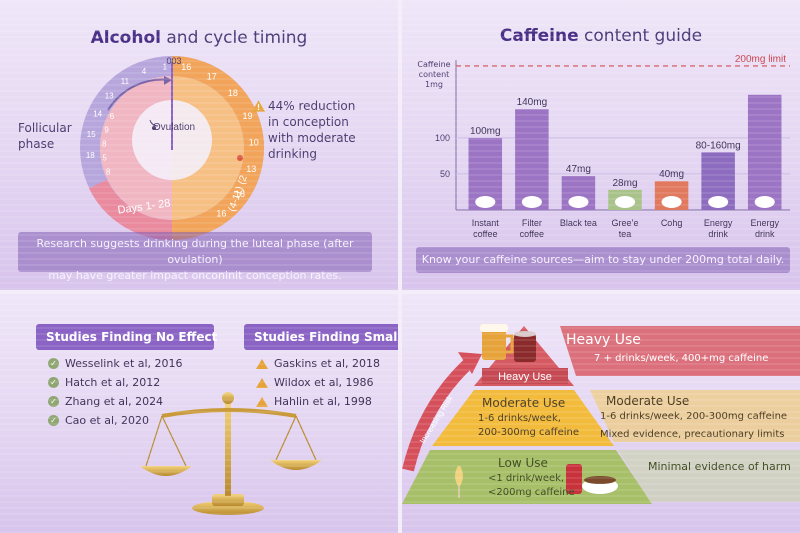  I want to click on marker-dot, so click(240, 158).